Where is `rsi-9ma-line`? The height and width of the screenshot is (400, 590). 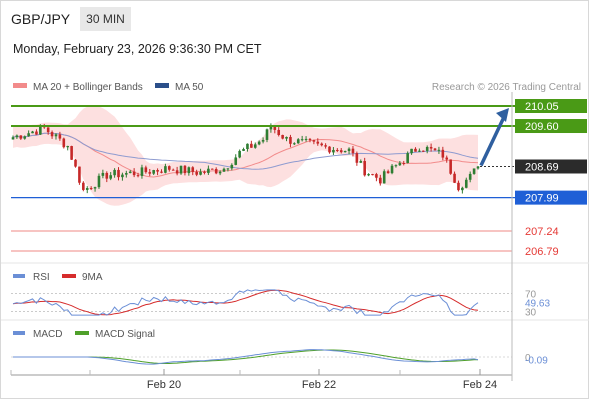
rsi-9ma-line is located at coordinates (245, 302).